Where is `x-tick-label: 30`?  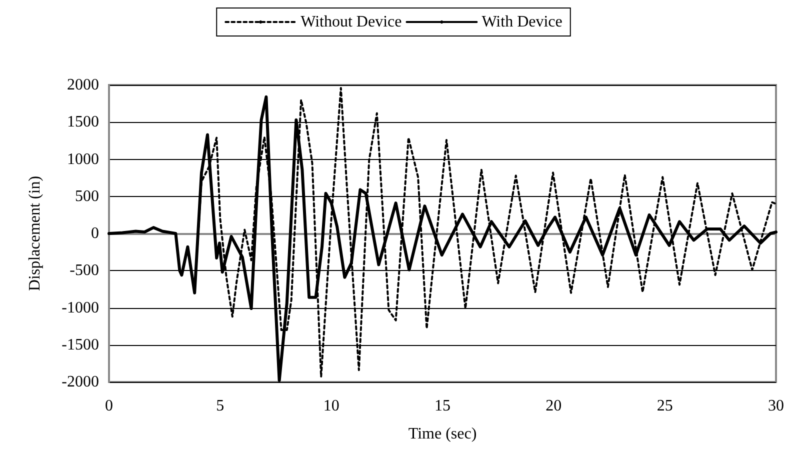 x-tick-label: 30 is located at coordinates (776, 406).